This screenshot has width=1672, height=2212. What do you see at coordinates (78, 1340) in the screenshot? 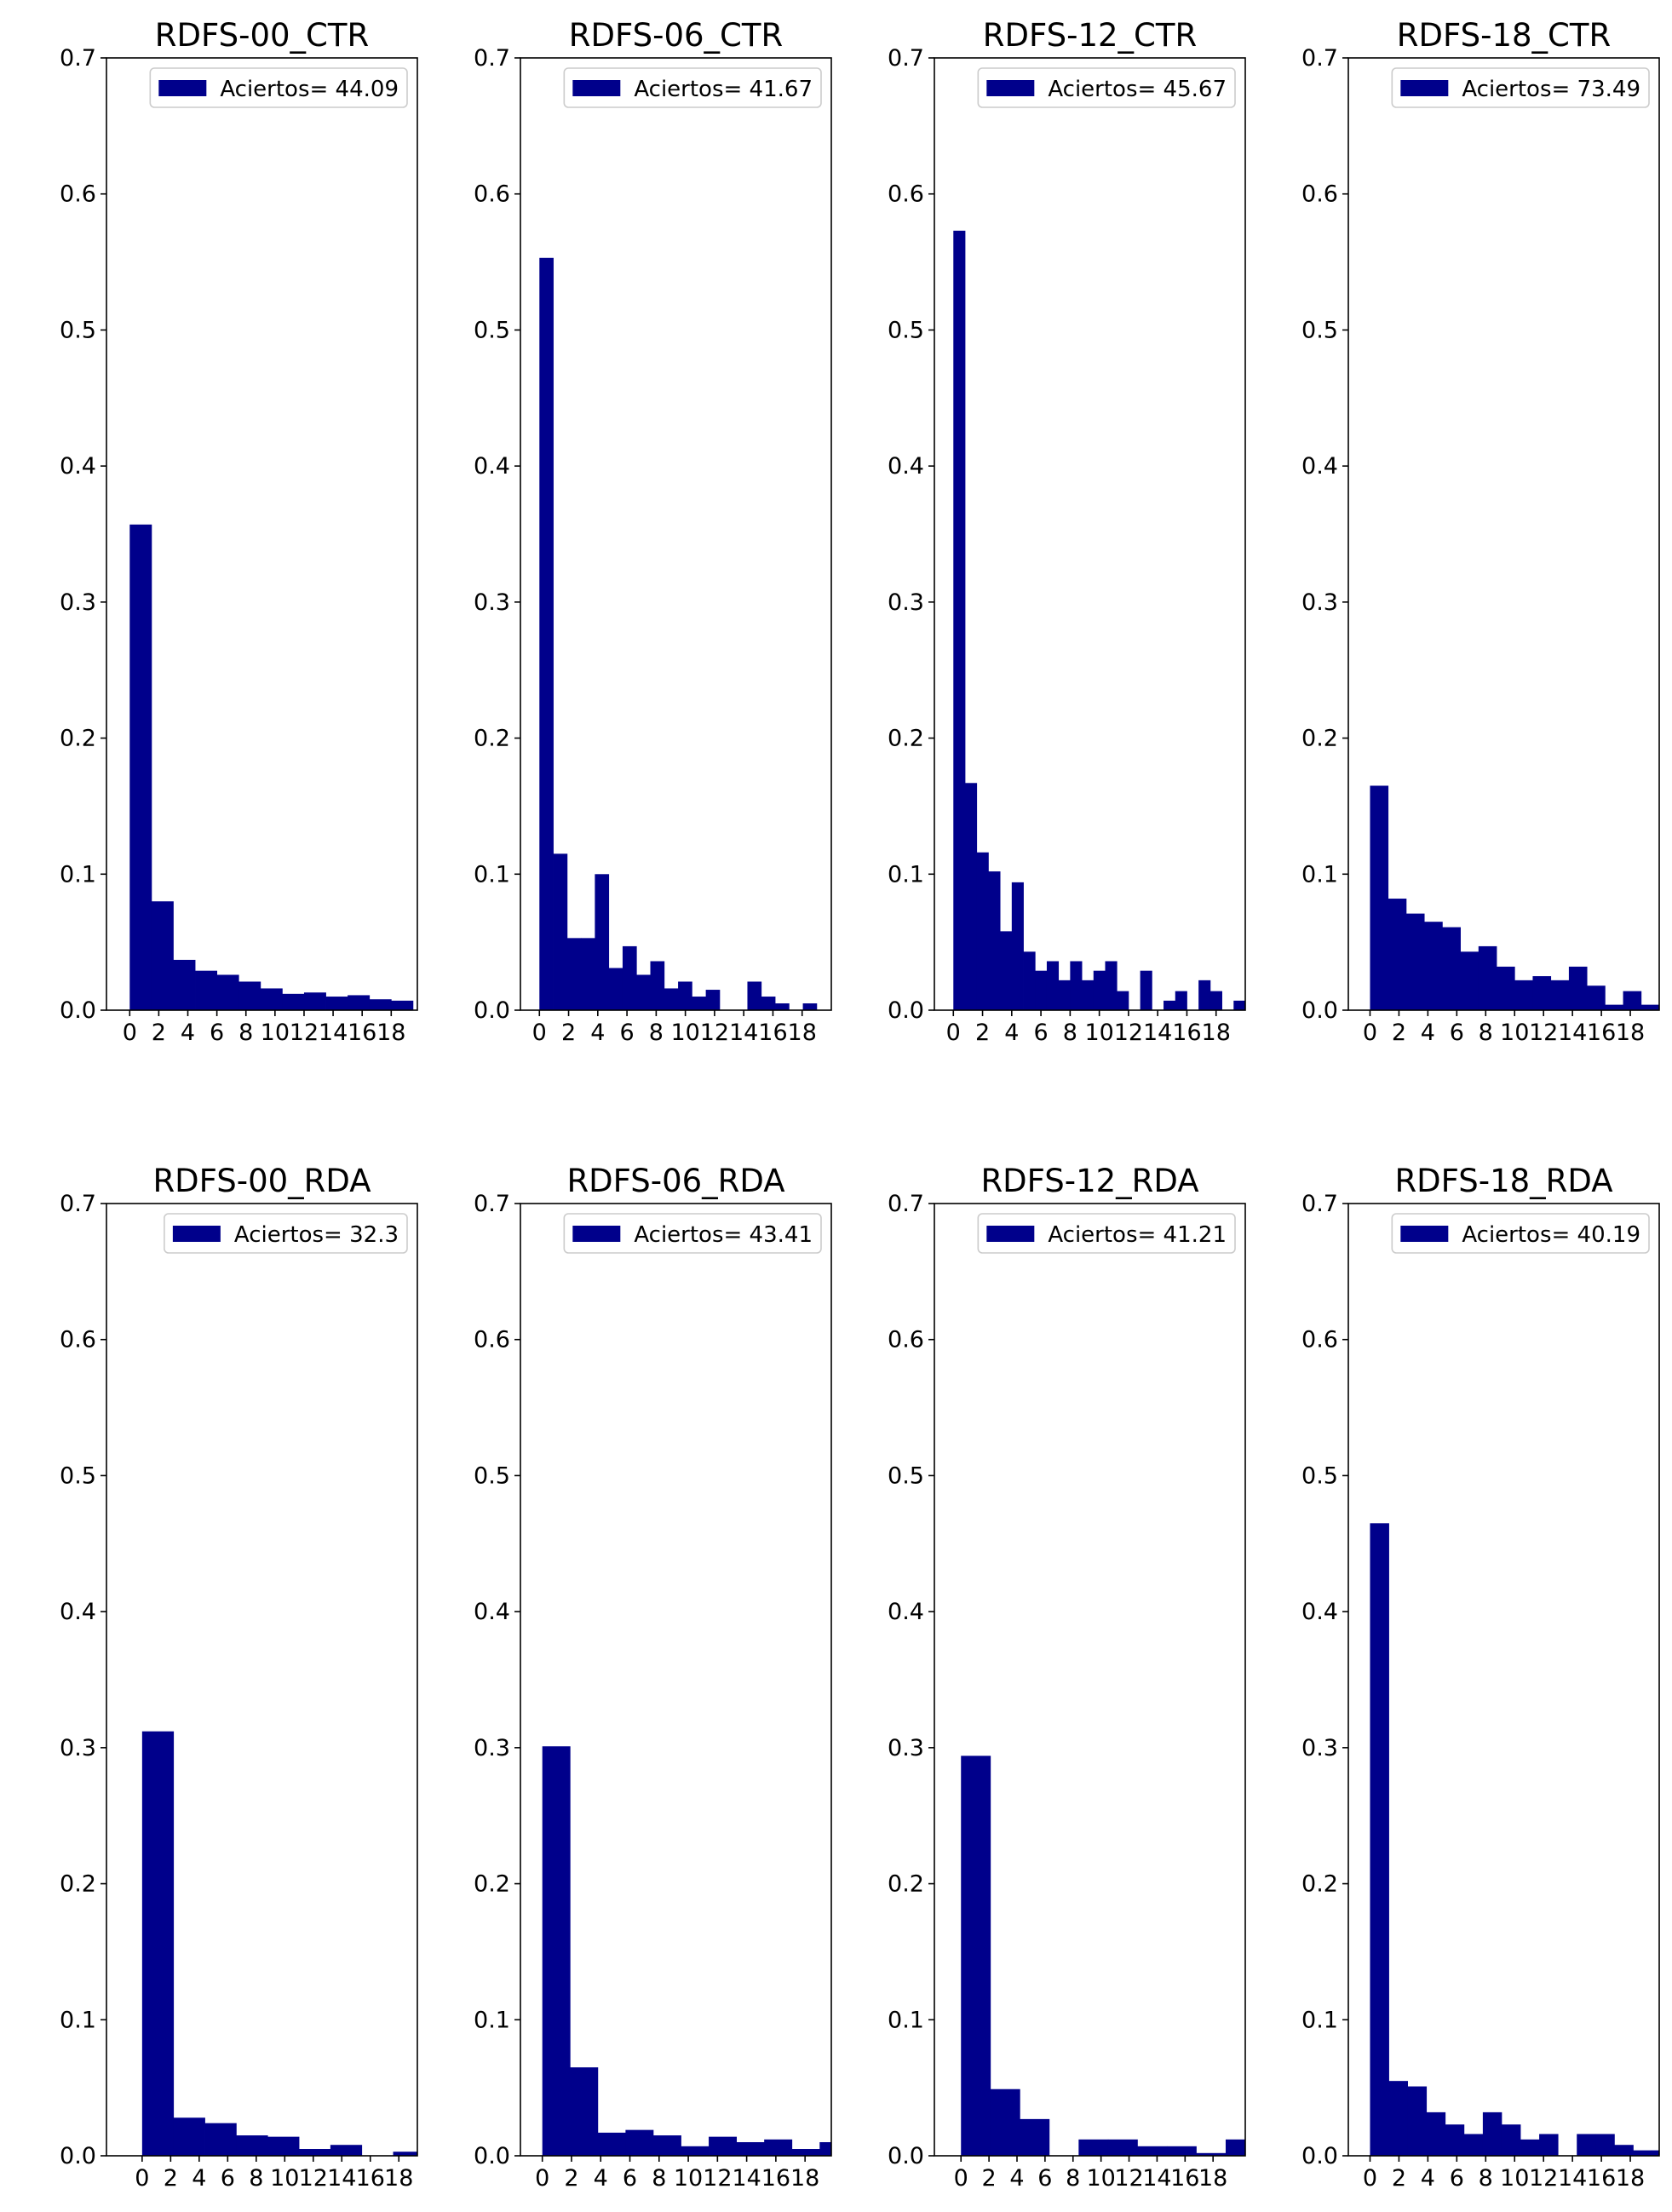
I see `y-tick-label: 0.6` at bounding box center [78, 1340].